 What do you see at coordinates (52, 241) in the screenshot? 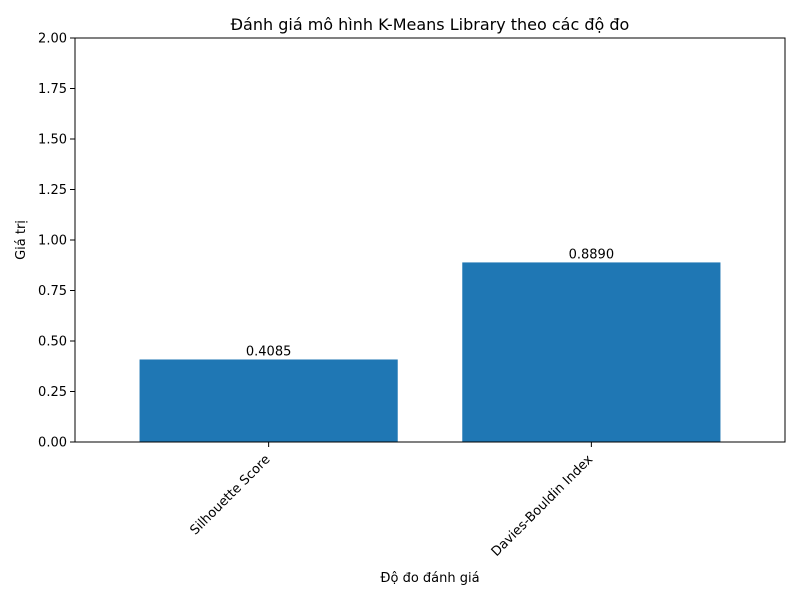
I see `y-tick-label: 1.00` at bounding box center [52, 241].